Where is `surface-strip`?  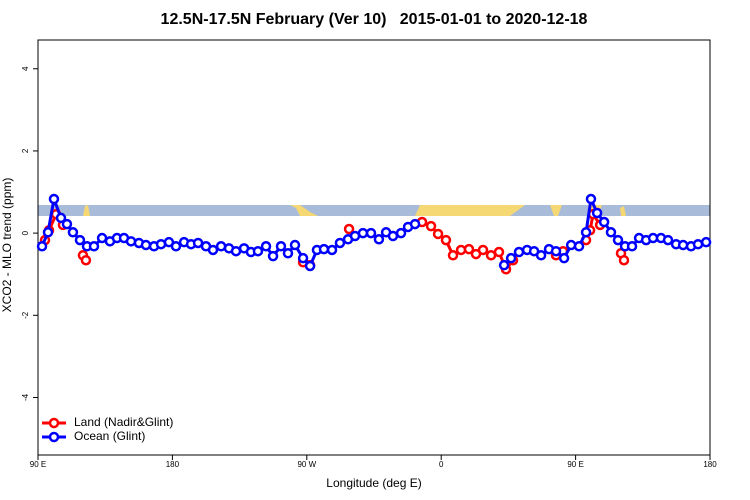
surface-strip is located at coordinates (374, 210).